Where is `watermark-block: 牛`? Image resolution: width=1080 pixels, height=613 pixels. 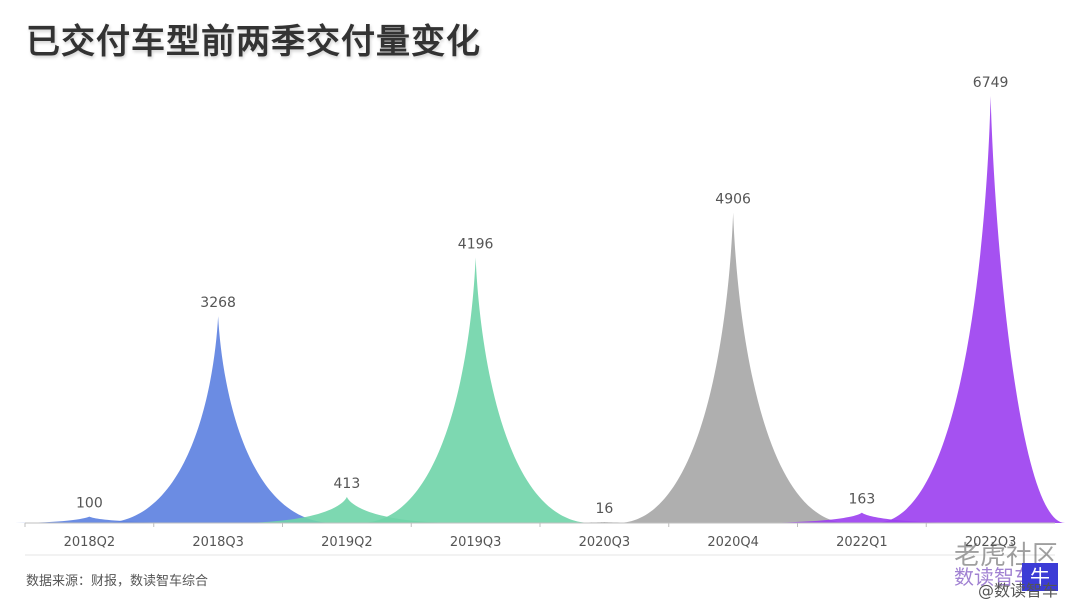
watermark-block: 牛 is located at coordinates (1040, 577).